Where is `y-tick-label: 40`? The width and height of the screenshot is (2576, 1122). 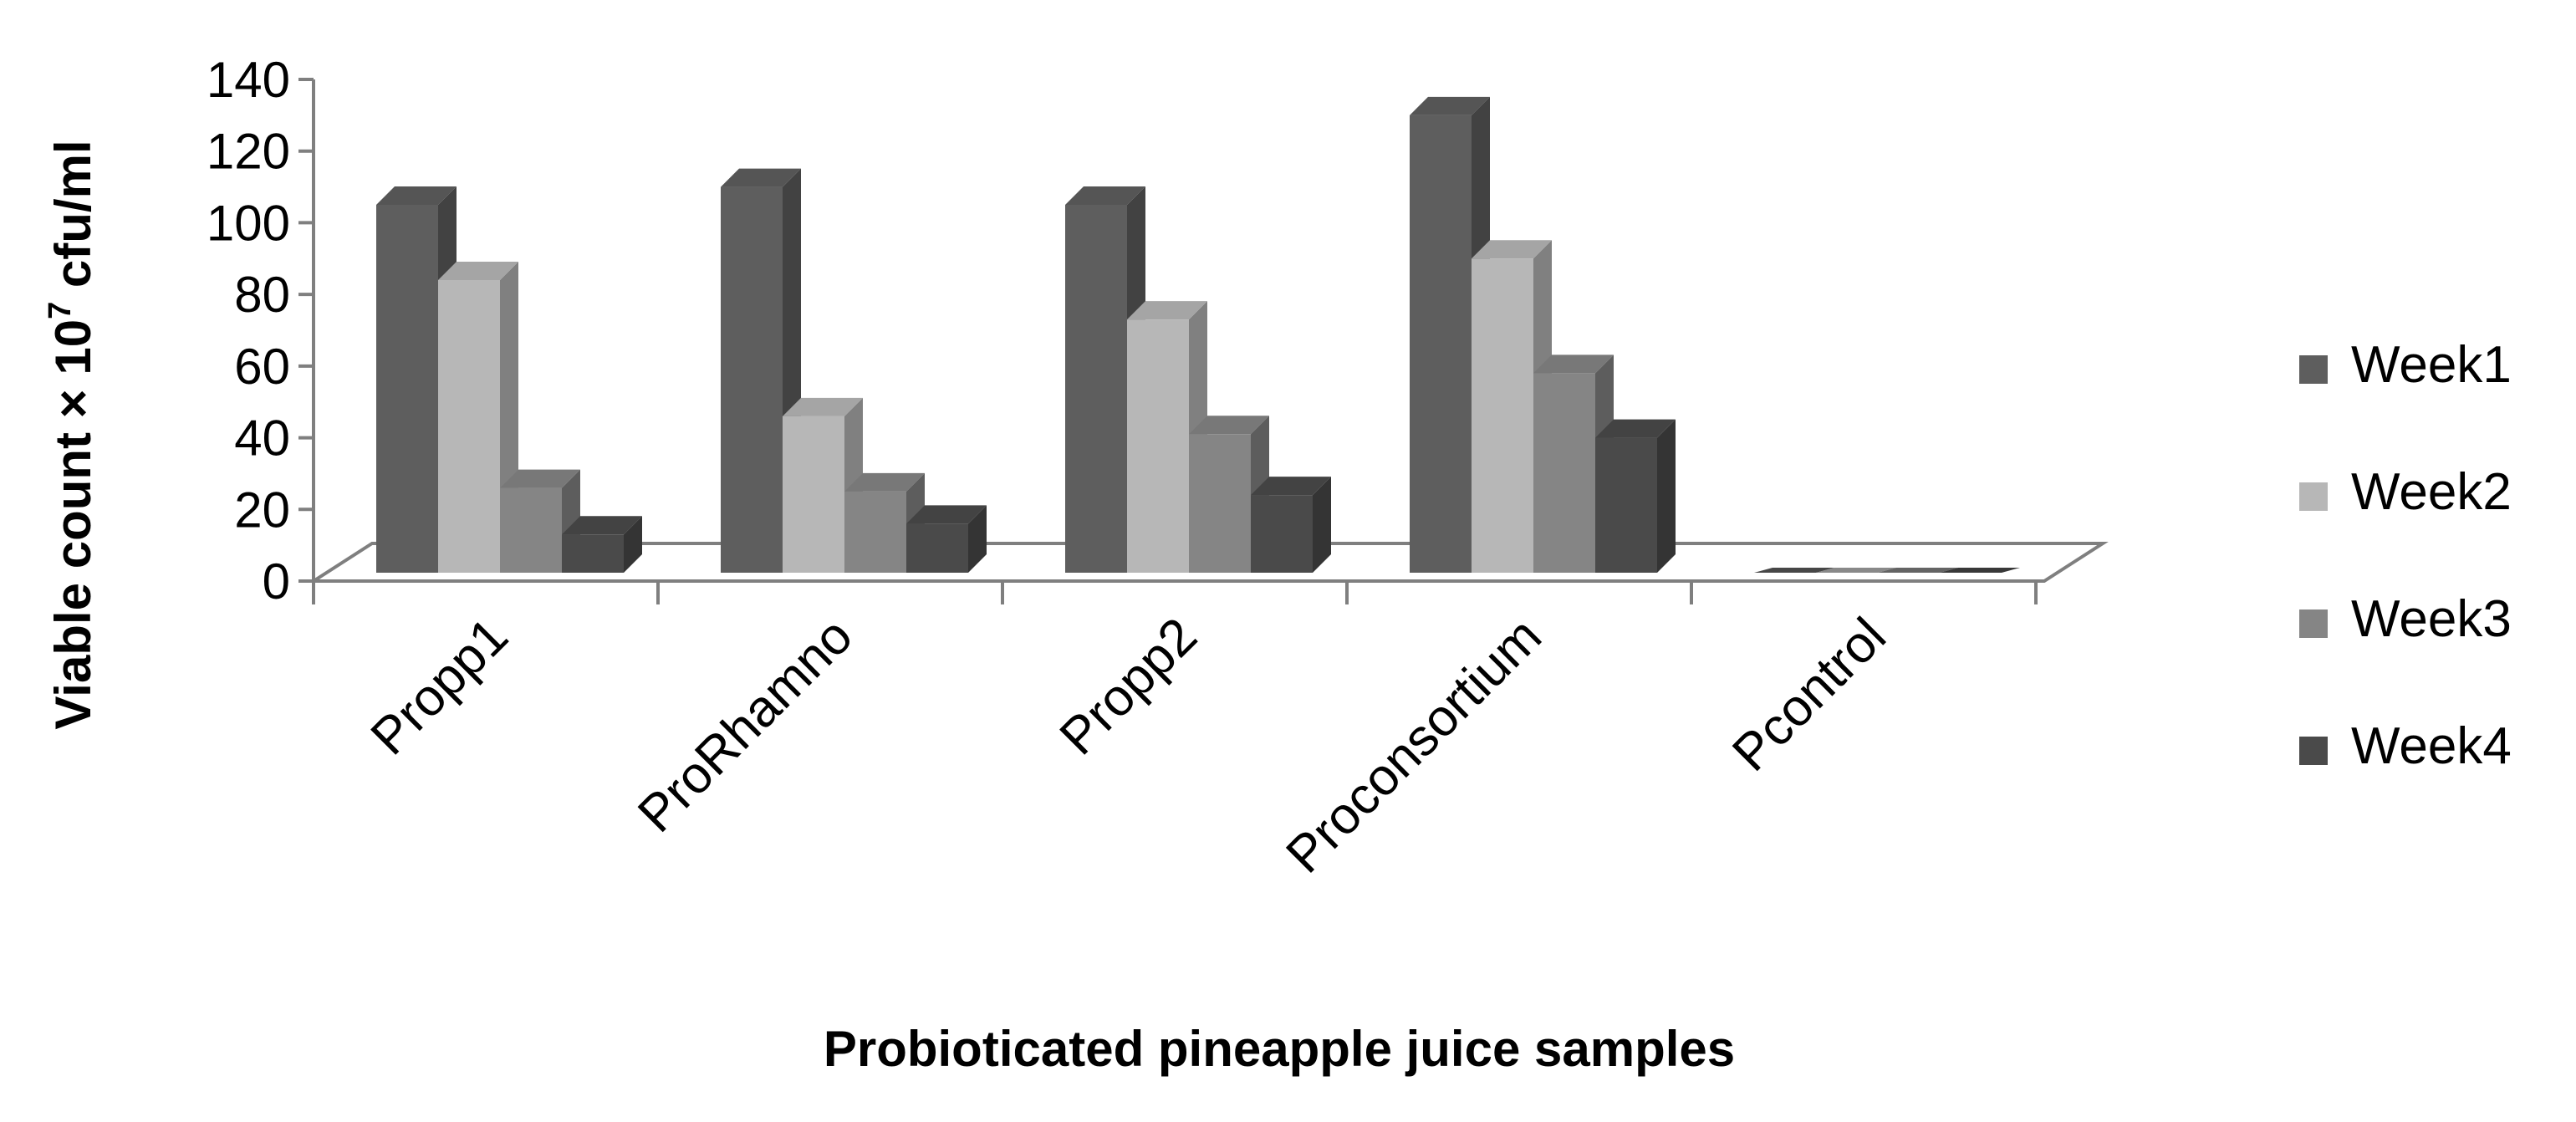 y-tick-label: 40 is located at coordinates (262, 439).